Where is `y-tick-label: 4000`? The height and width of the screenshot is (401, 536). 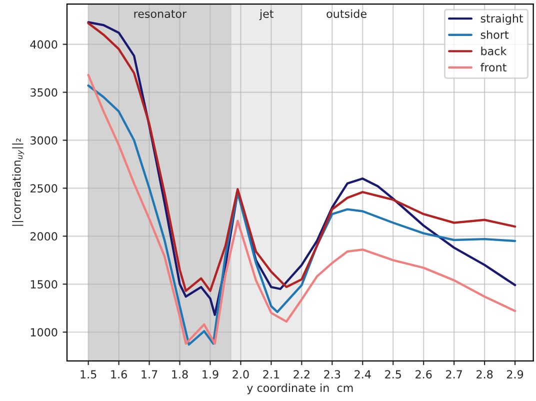
y-tick-label: 4000 is located at coordinates (44, 44).